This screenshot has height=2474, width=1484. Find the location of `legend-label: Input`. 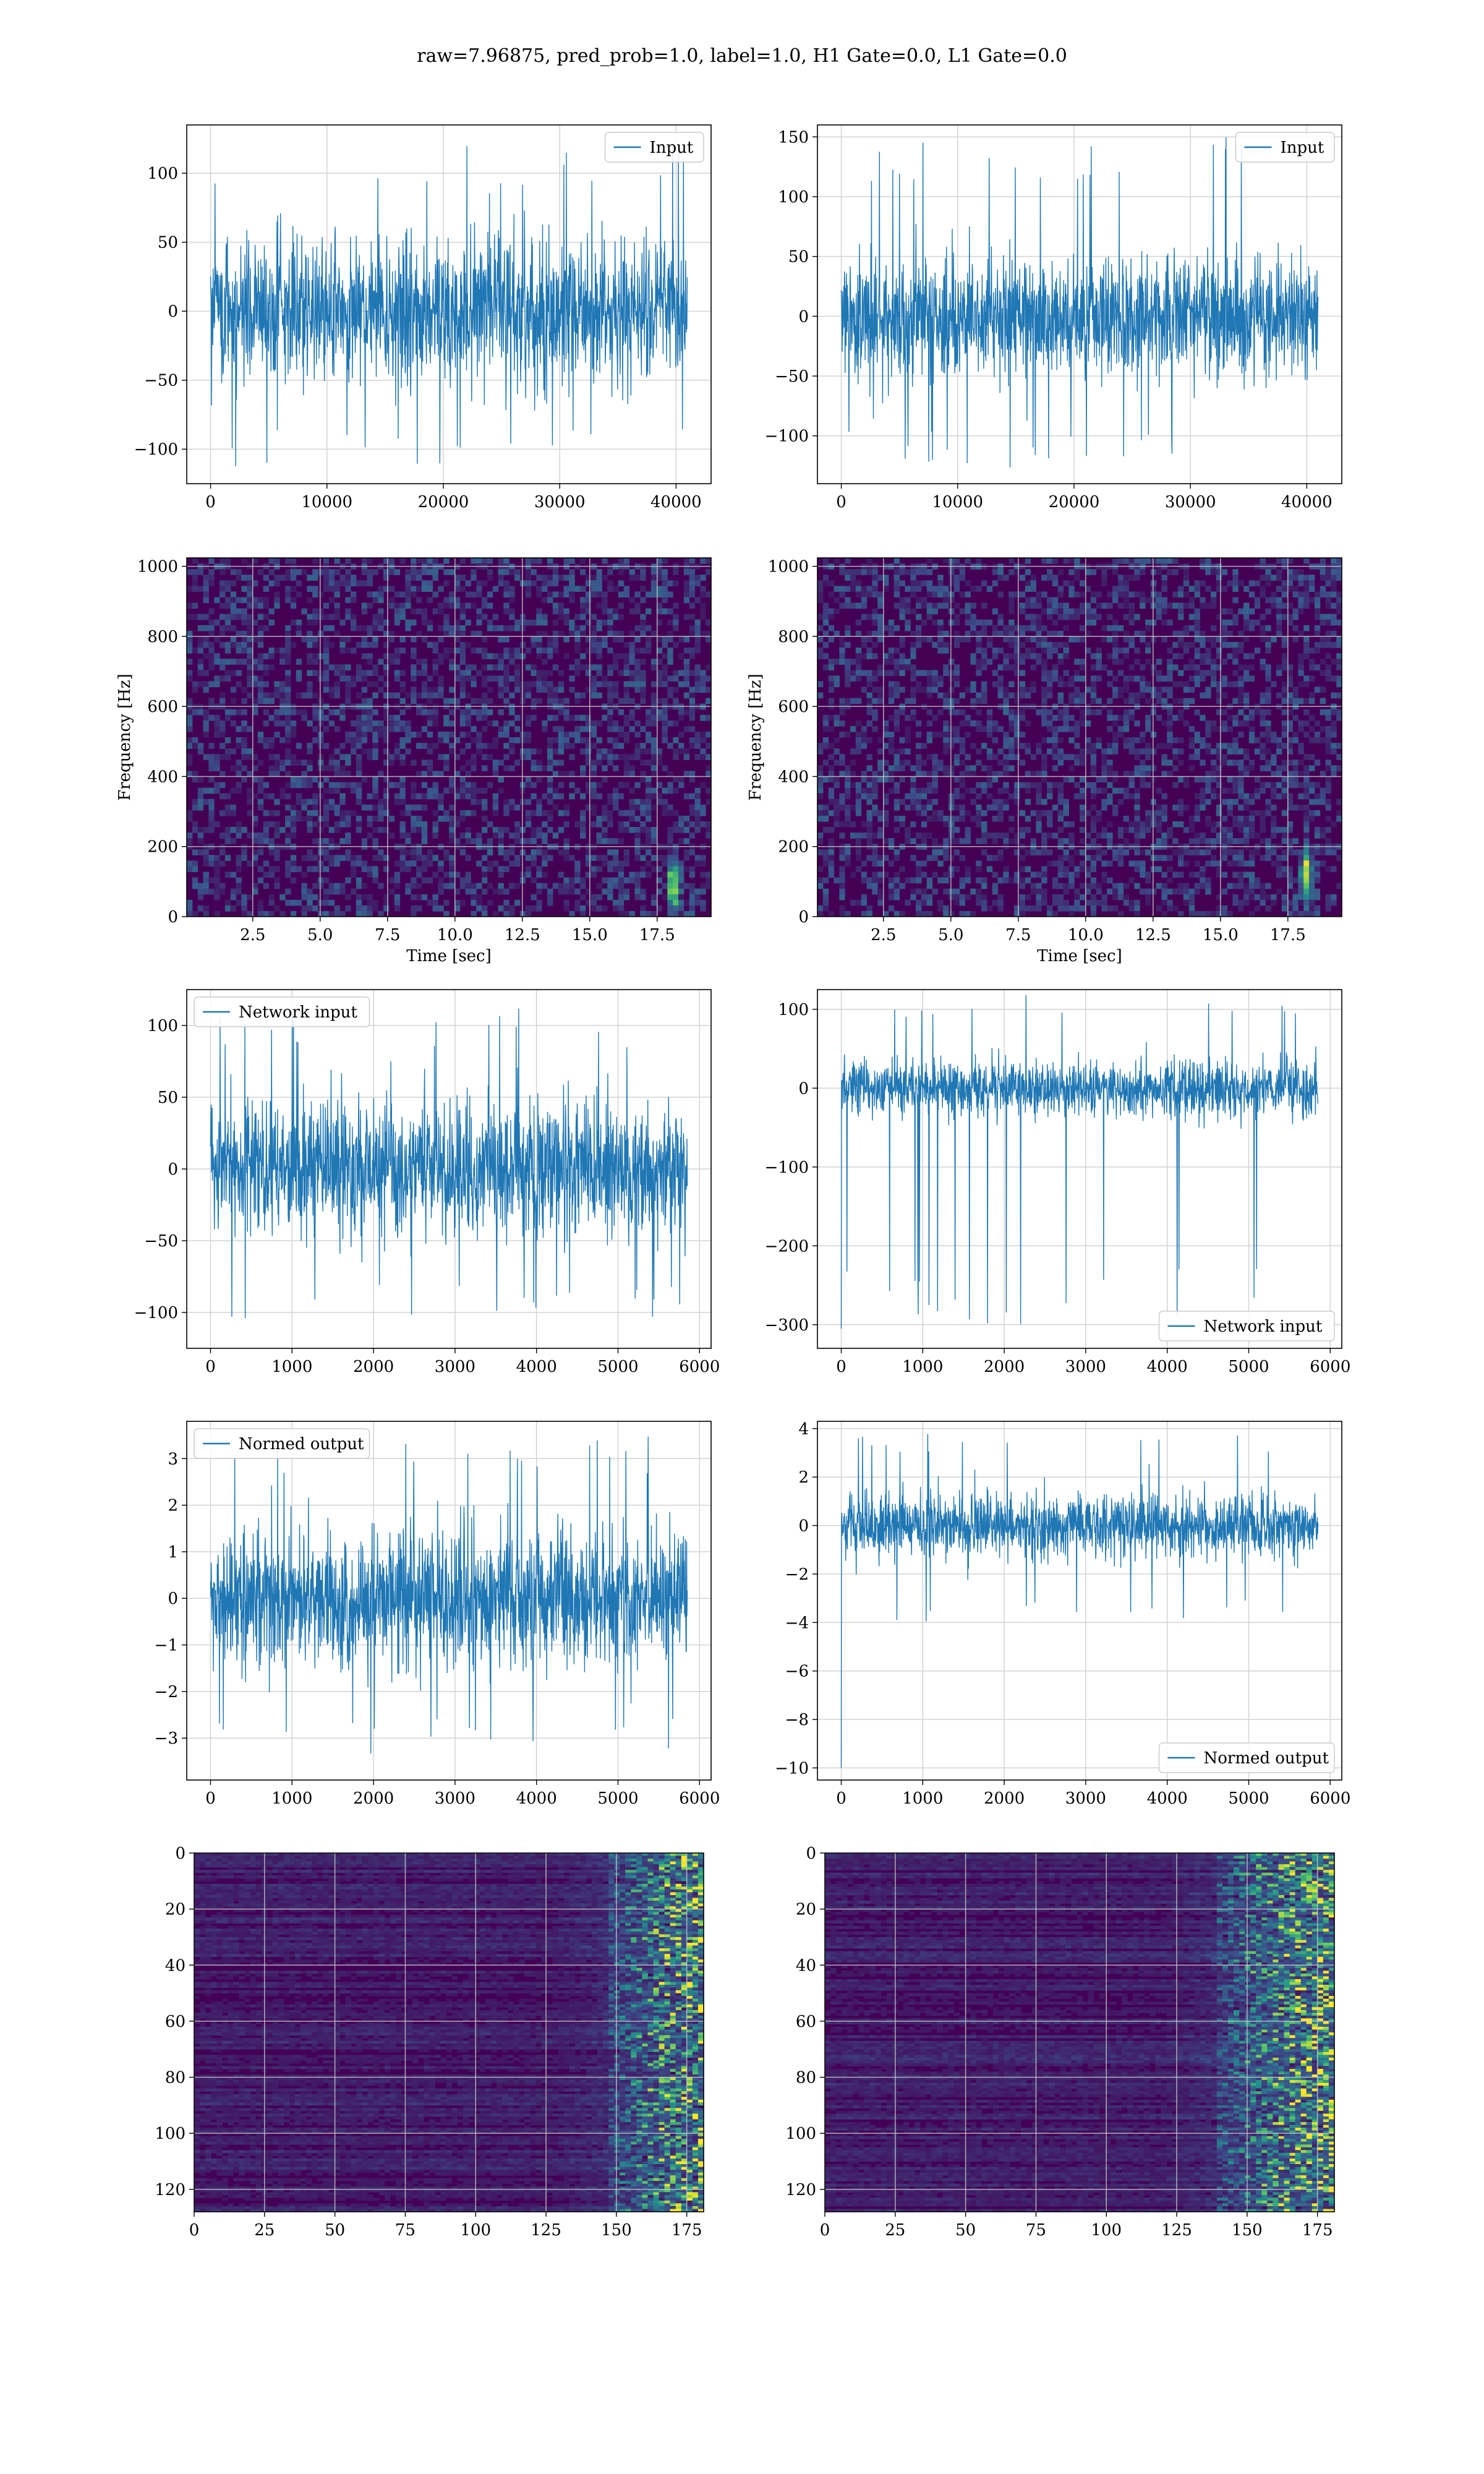

legend-label: Input is located at coordinates (672, 148).